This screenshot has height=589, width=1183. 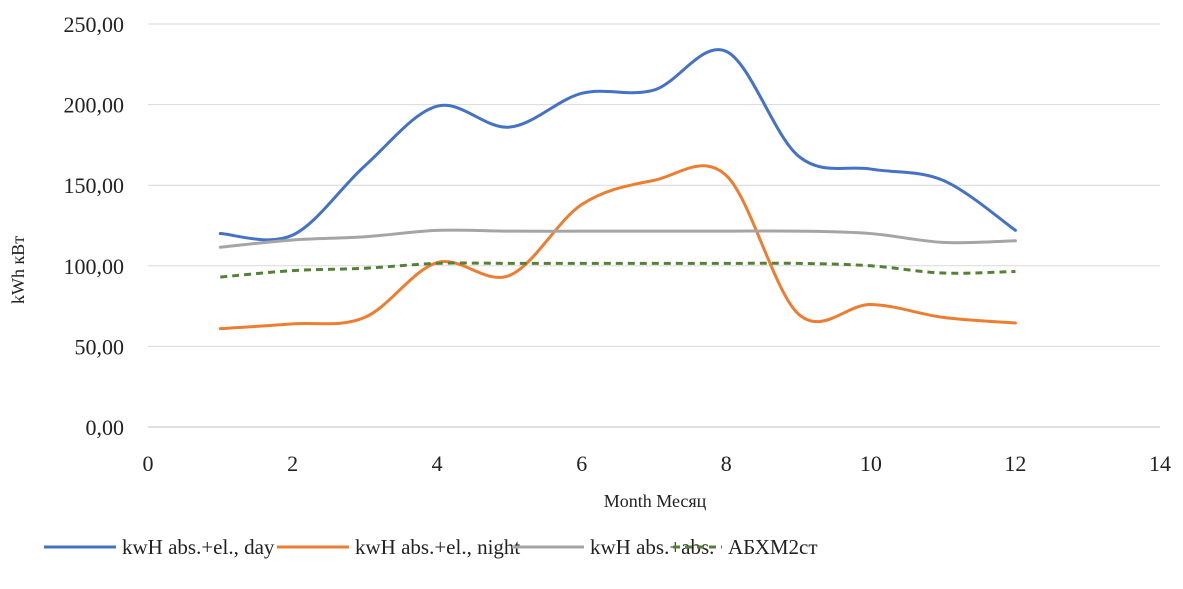 I want to click on x-tick-label: 8, so click(x=726, y=463).